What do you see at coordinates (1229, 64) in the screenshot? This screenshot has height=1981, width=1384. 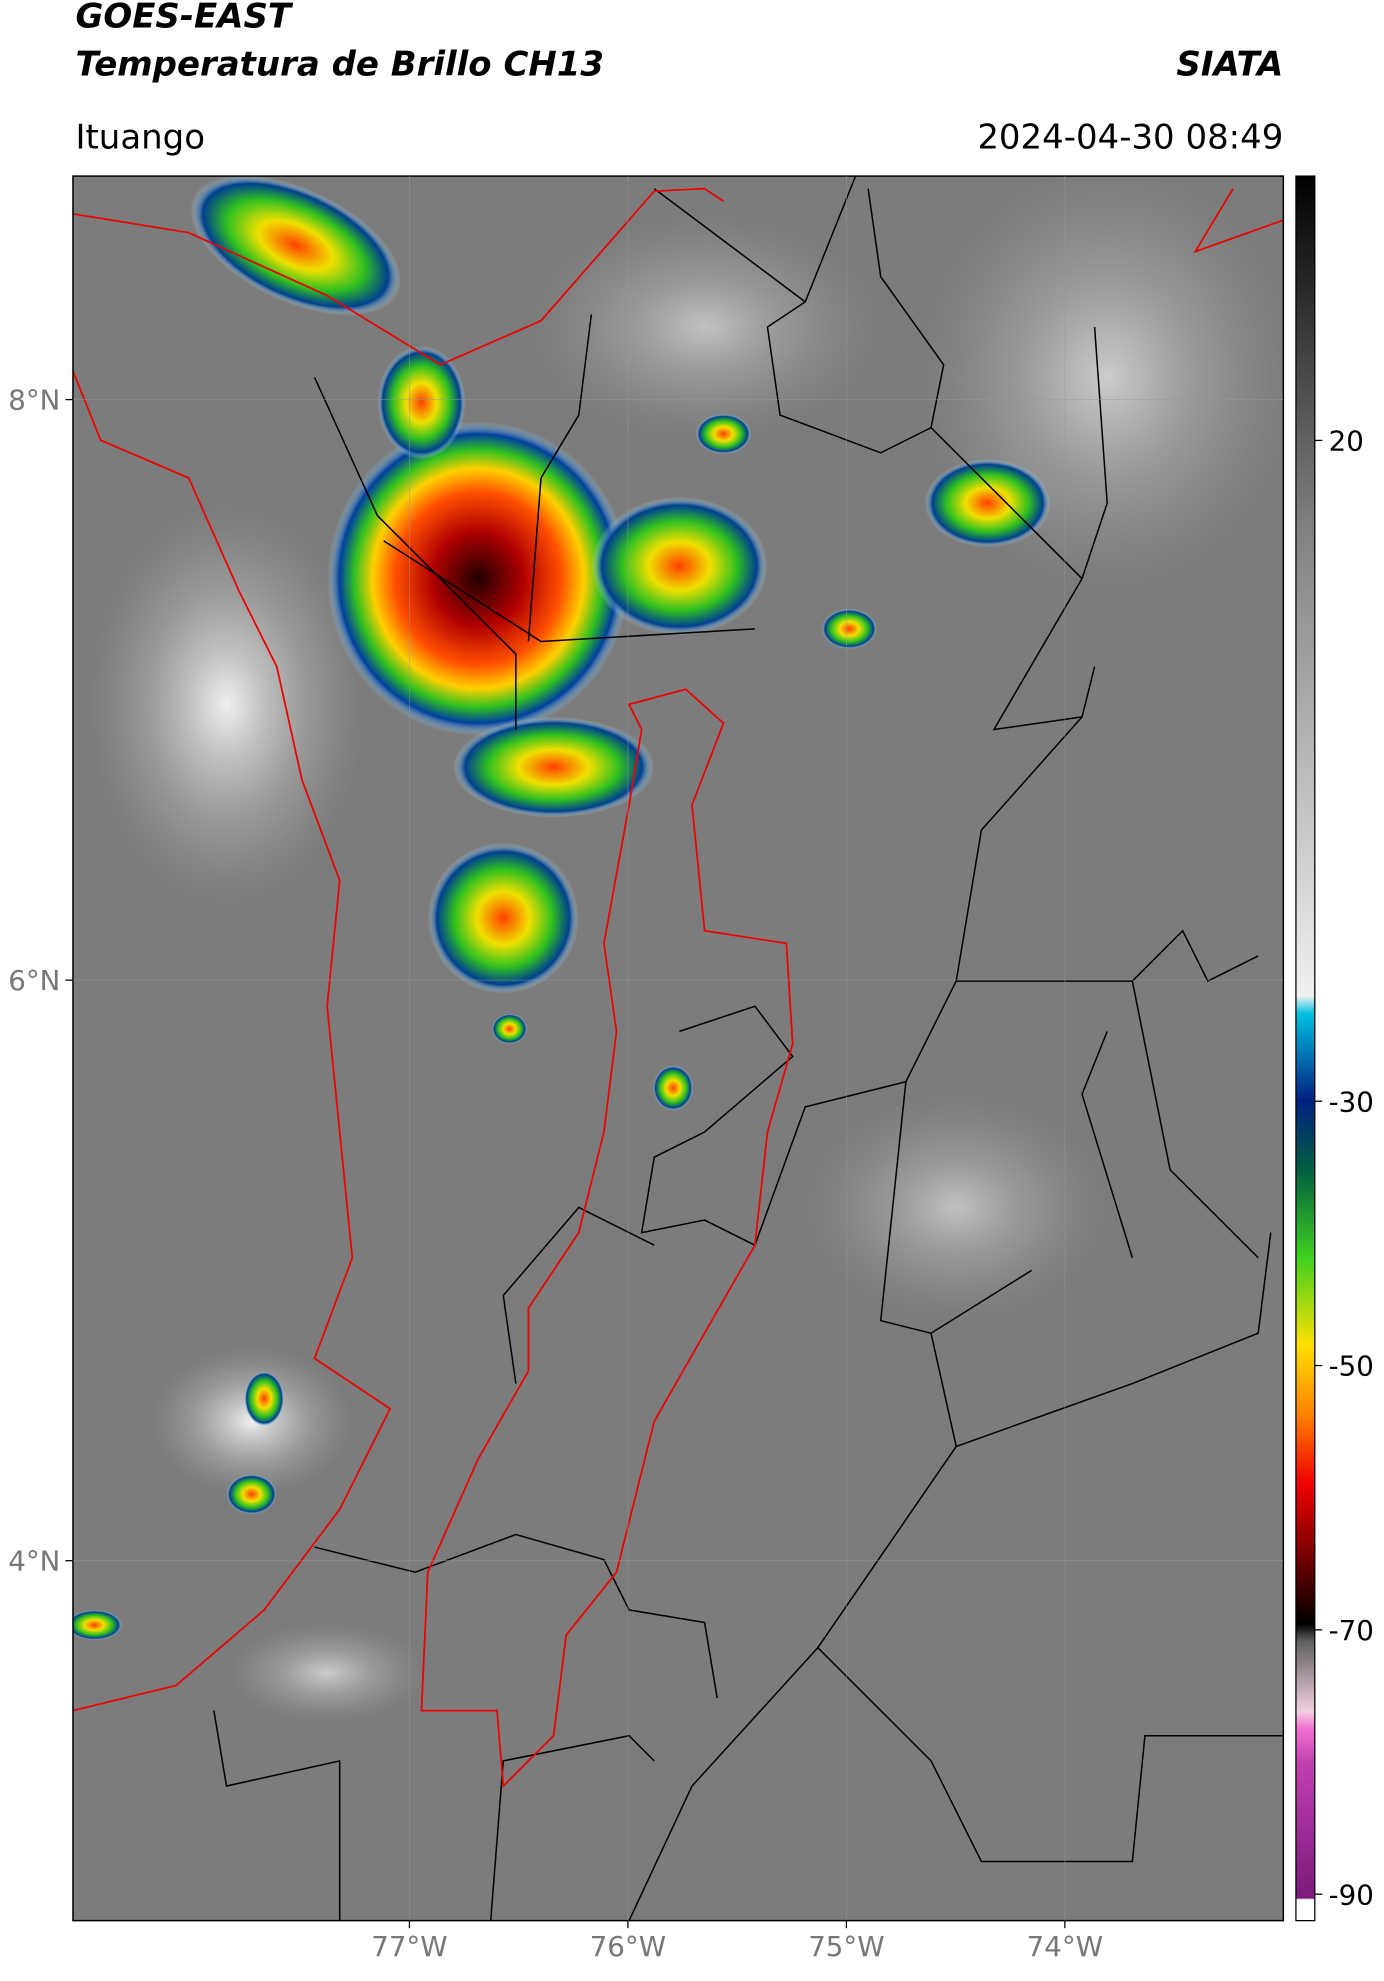 I see `source: SIATA` at bounding box center [1229, 64].